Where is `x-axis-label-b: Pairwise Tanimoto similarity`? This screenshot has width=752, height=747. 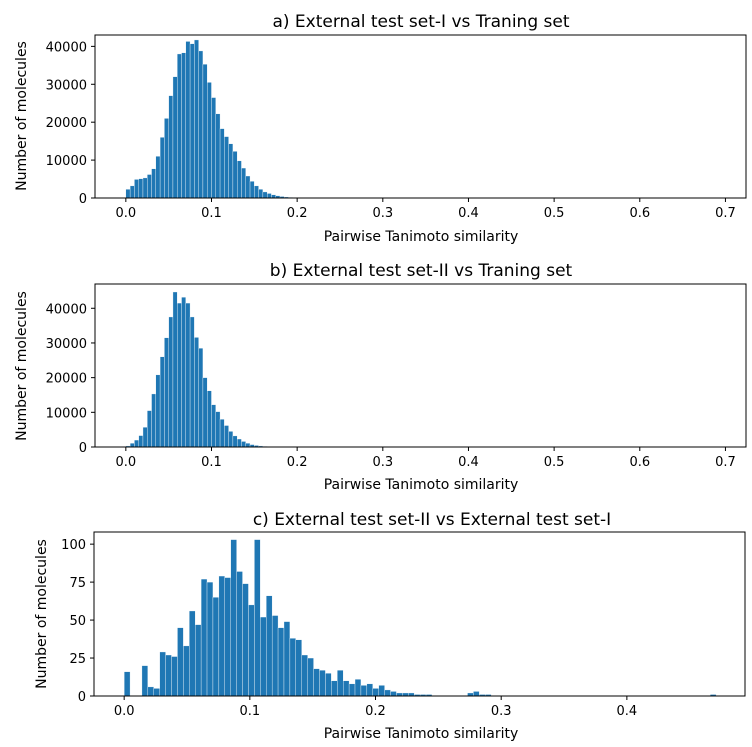
x-axis-label-b: Pairwise Tanimoto similarity is located at coordinates (421, 485).